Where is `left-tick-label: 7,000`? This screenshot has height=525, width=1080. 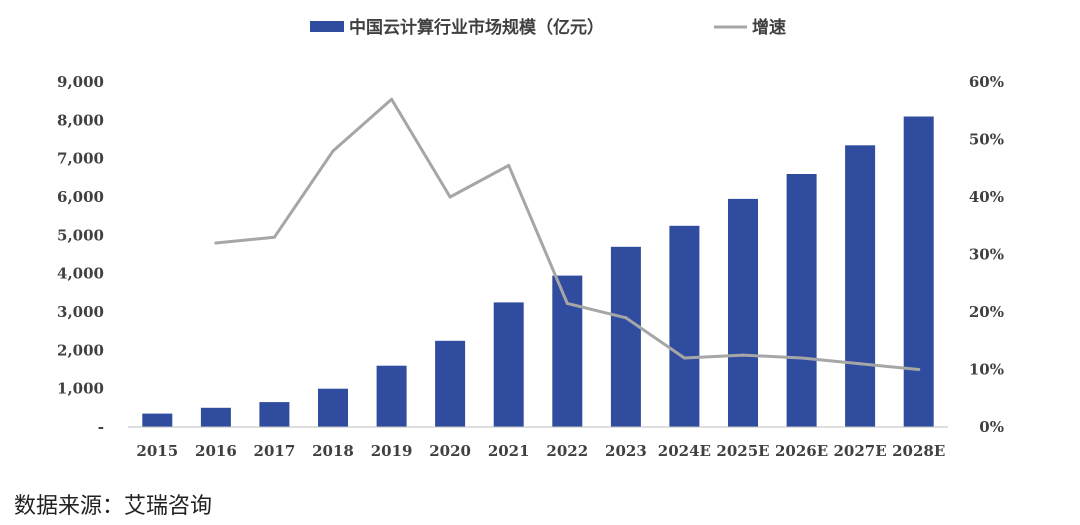
left-tick-label: 7,000 is located at coordinates (80, 159).